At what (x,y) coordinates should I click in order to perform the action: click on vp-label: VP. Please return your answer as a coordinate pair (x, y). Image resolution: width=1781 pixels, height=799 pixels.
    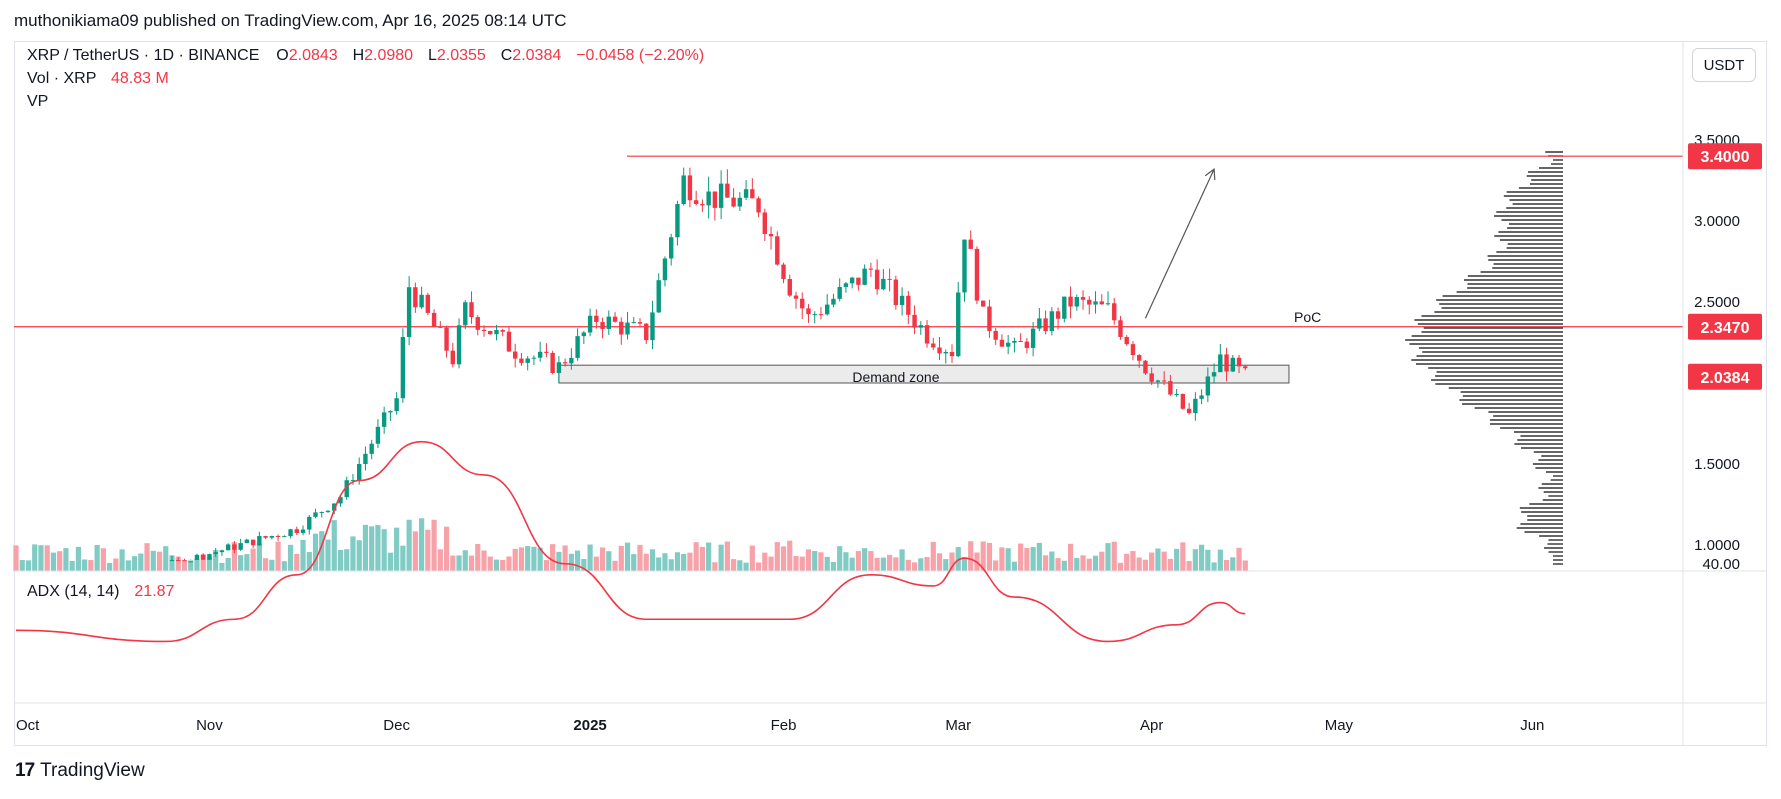
    Looking at the image, I should click on (38, 101).